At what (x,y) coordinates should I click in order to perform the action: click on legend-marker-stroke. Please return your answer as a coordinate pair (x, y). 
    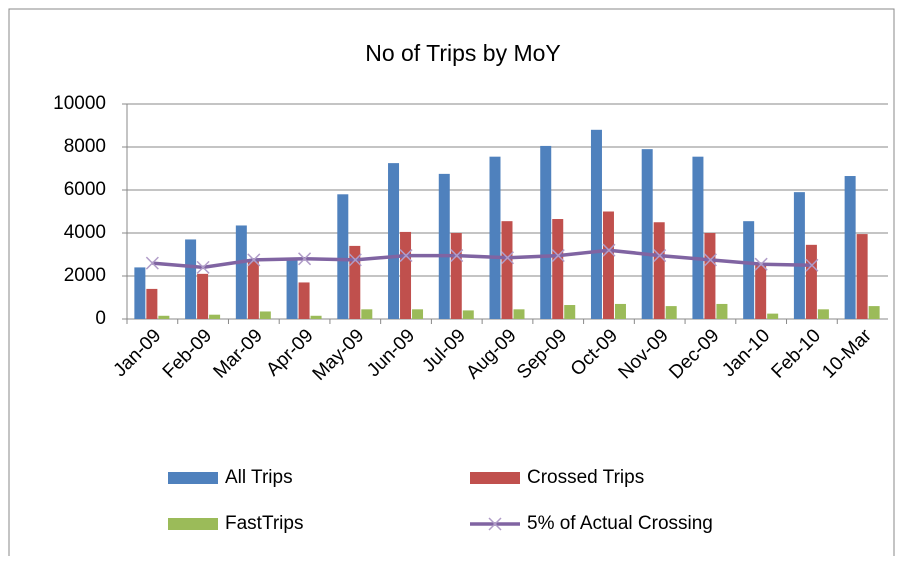
    Looking at the image, I should click on (495, 524).